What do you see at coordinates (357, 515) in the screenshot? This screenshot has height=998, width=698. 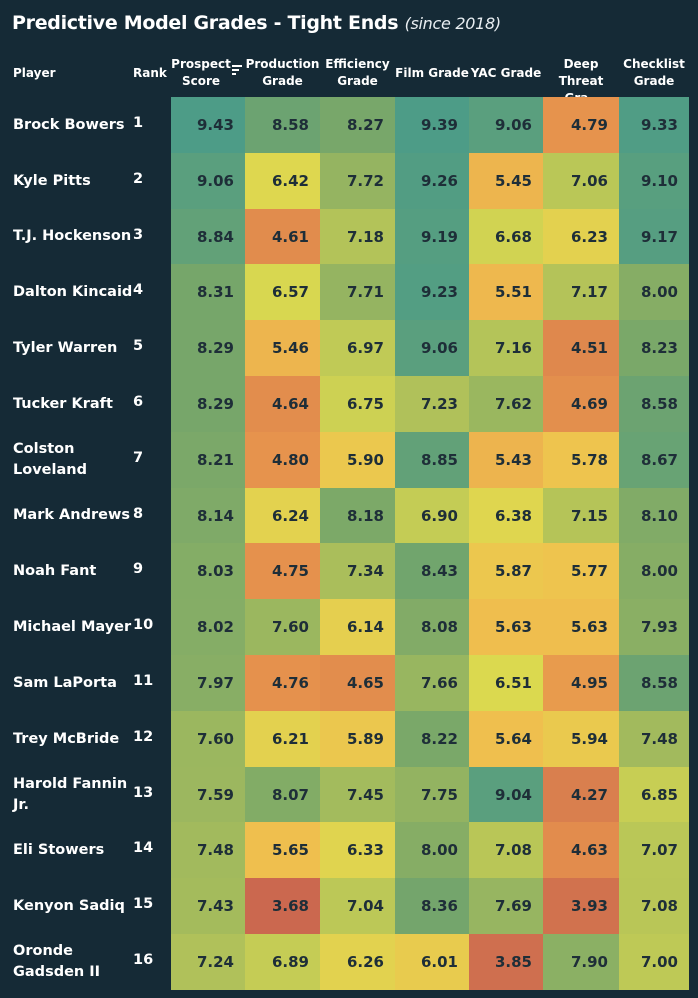 I see `grade-cell: 8.18` at bounding box center [357, 515].